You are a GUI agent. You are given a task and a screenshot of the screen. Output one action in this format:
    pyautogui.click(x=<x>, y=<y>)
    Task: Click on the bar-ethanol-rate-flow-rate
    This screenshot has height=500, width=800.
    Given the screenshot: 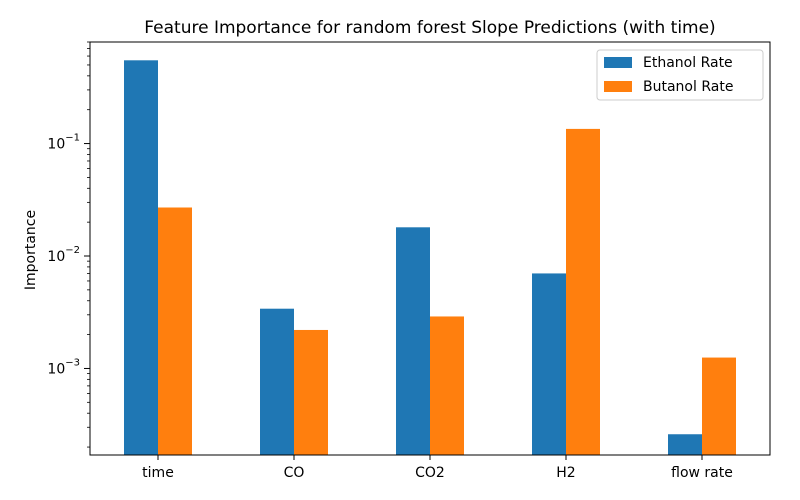 What is the action you would take?
    pyautogui.click(x=685, y=444)
    